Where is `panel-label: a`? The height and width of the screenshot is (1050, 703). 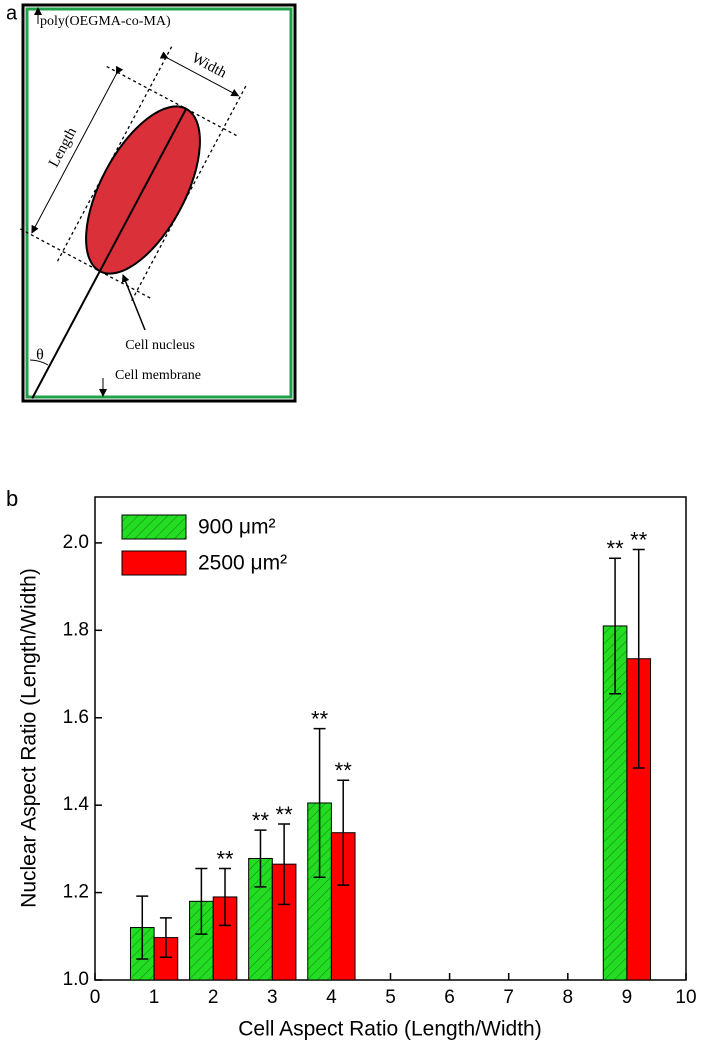 panel-label: a is located at coordinates (12, 13).